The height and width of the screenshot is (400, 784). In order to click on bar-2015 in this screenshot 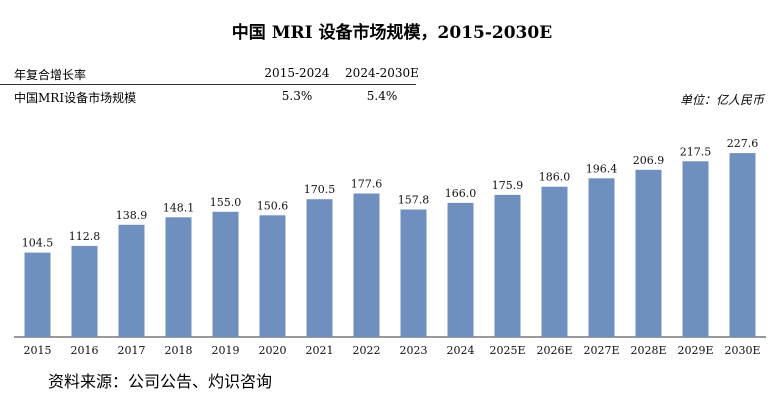, I will do `click(37, 294)`.